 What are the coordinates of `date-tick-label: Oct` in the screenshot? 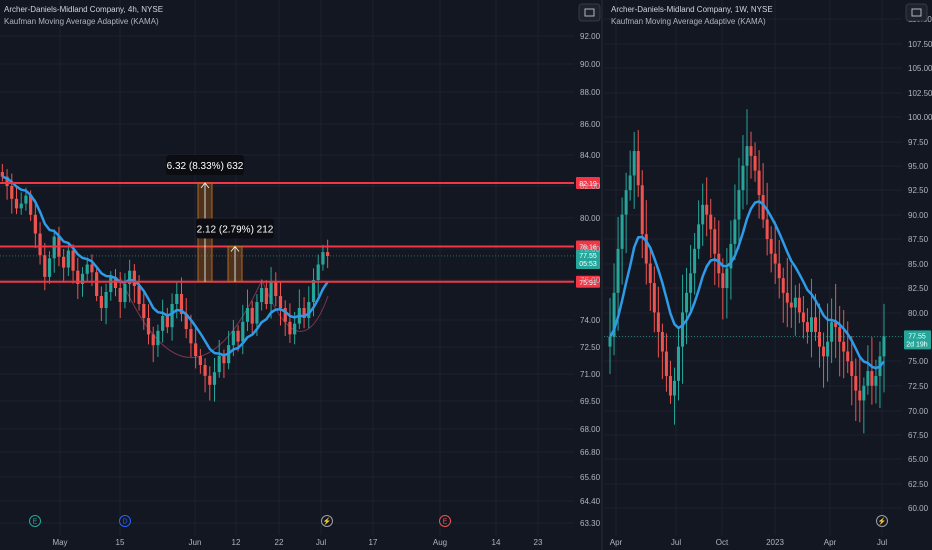 It's located at (722, 542).